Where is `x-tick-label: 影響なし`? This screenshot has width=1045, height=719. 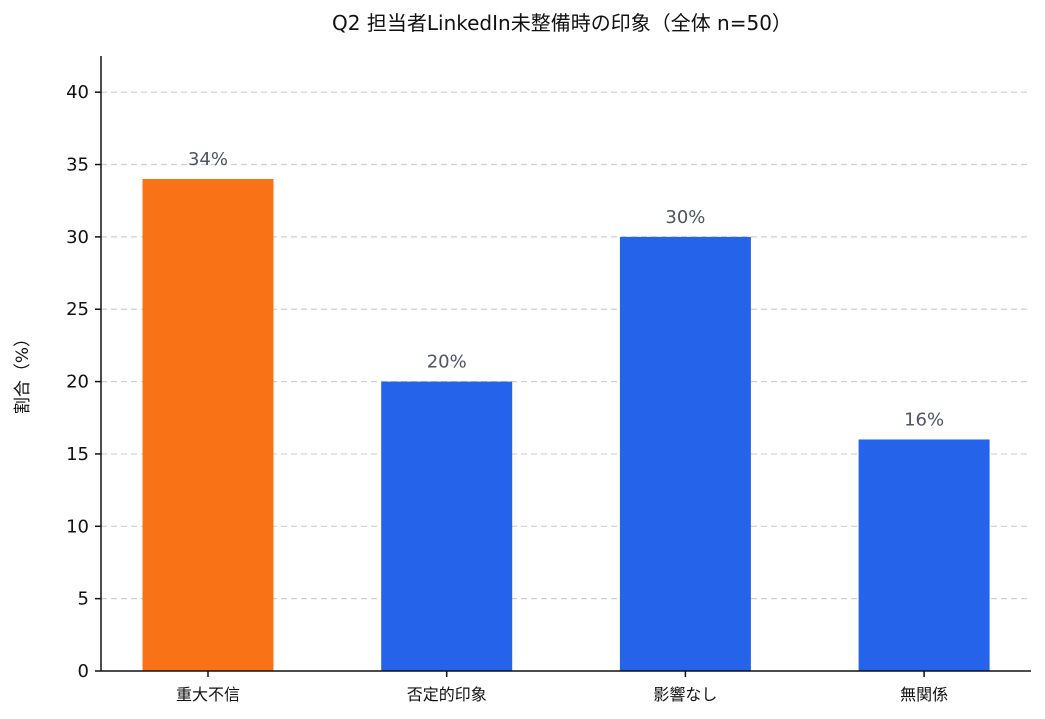
x-tick-label: 影響なし is located at coordinates (685, 694).